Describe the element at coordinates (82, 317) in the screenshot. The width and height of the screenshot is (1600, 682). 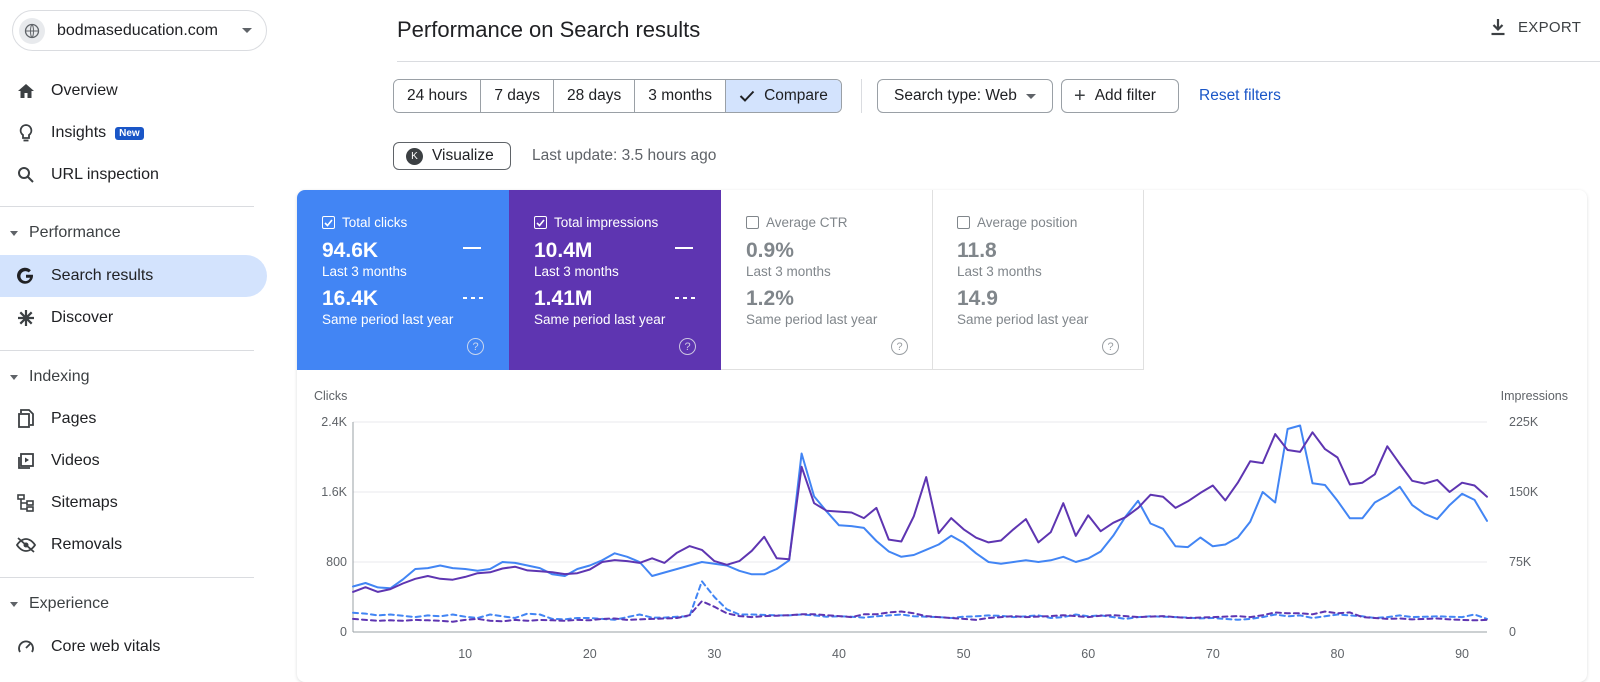
I see `sidebar-item-label: Discover` at that location.